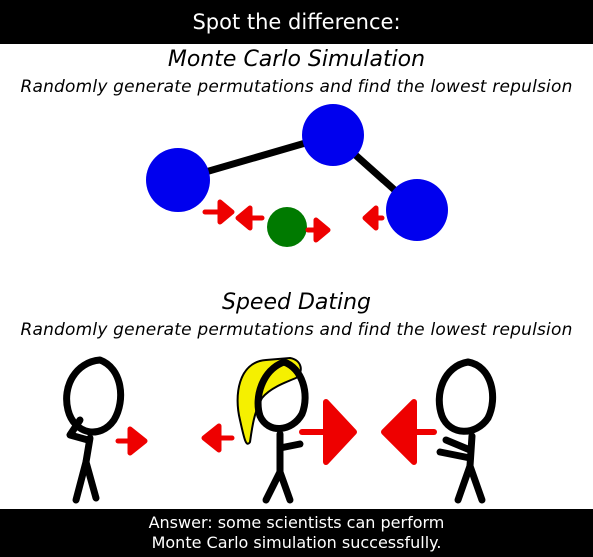  I want to click on arrow-figure-left, so click(131, 441).